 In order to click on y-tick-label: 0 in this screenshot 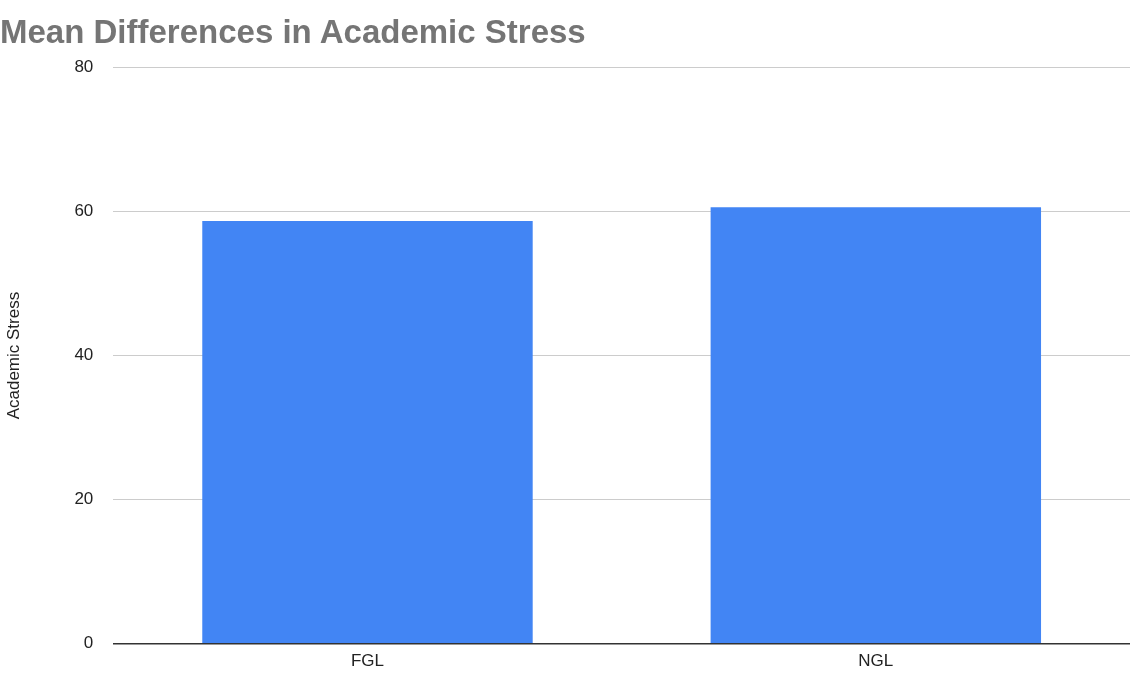, I will do `click(88, 643)`.